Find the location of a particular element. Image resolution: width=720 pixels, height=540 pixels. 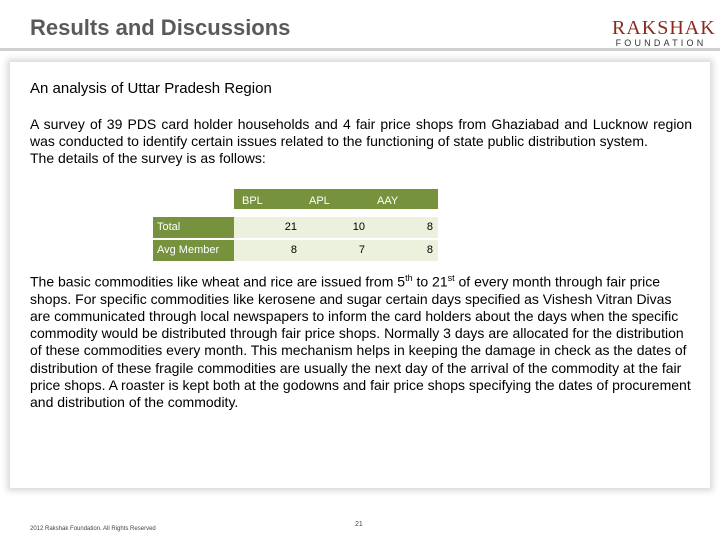

table-row: Total 21 10 8 is located at coordinates (295, 227).